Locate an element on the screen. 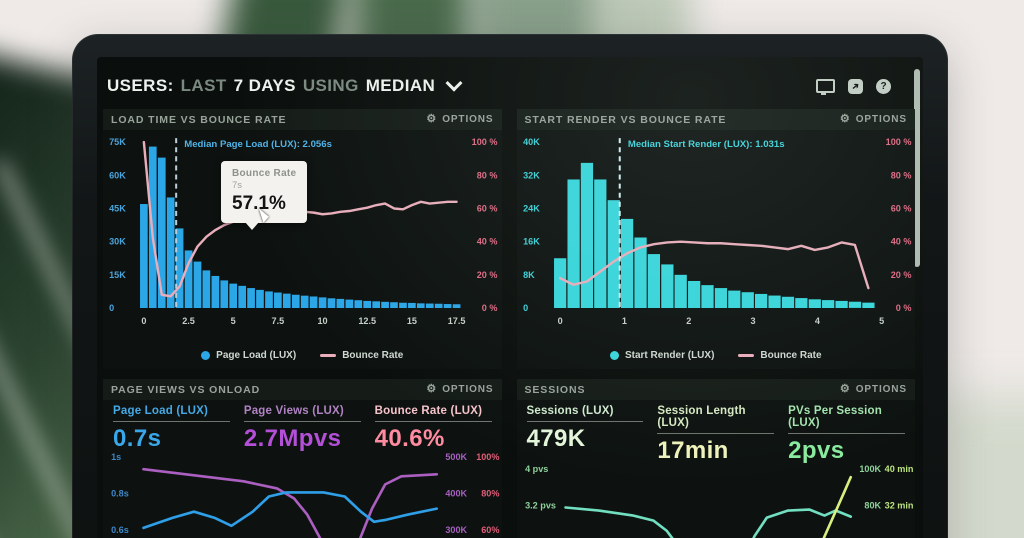 The height and width of the screenshot is (538, 1024). panel-header: PAGE VIEWS VS ONLOAD ⚙ OPTIONS is located at coordinates (302, 389).